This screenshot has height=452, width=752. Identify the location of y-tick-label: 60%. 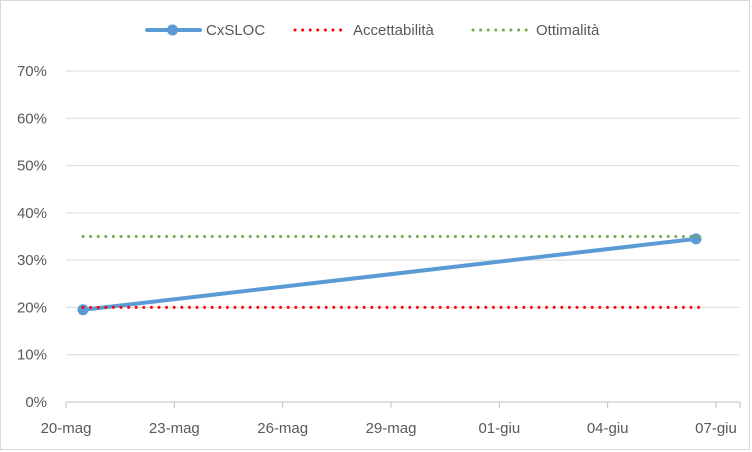
(32, 118).